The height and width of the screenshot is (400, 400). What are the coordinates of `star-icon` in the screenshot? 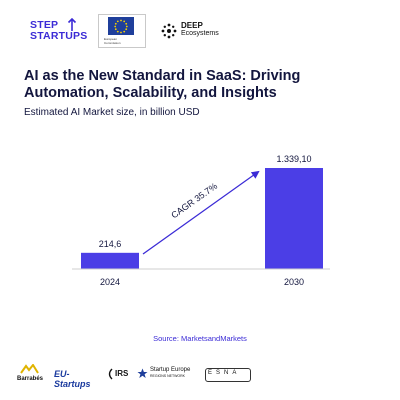 It's located at (142, 373).